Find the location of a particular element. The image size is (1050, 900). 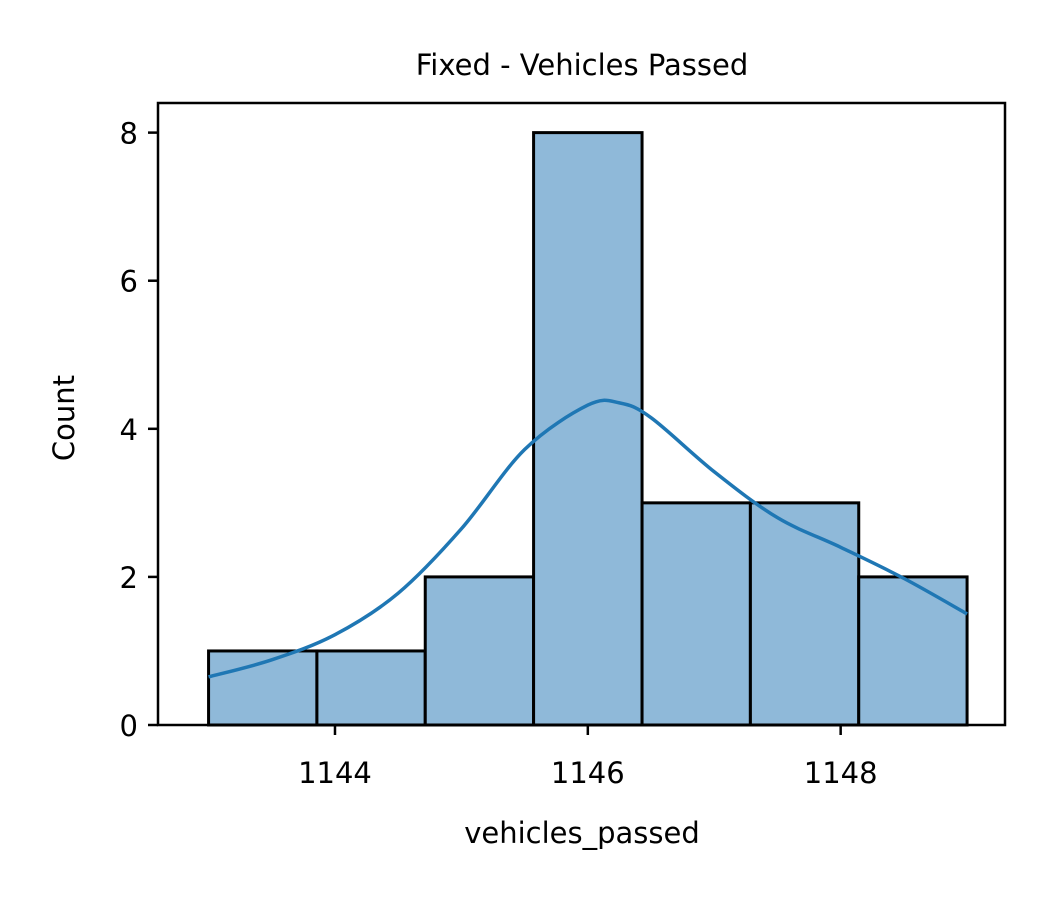

y-tick-label: 8 is located at coordinates (129, 134).